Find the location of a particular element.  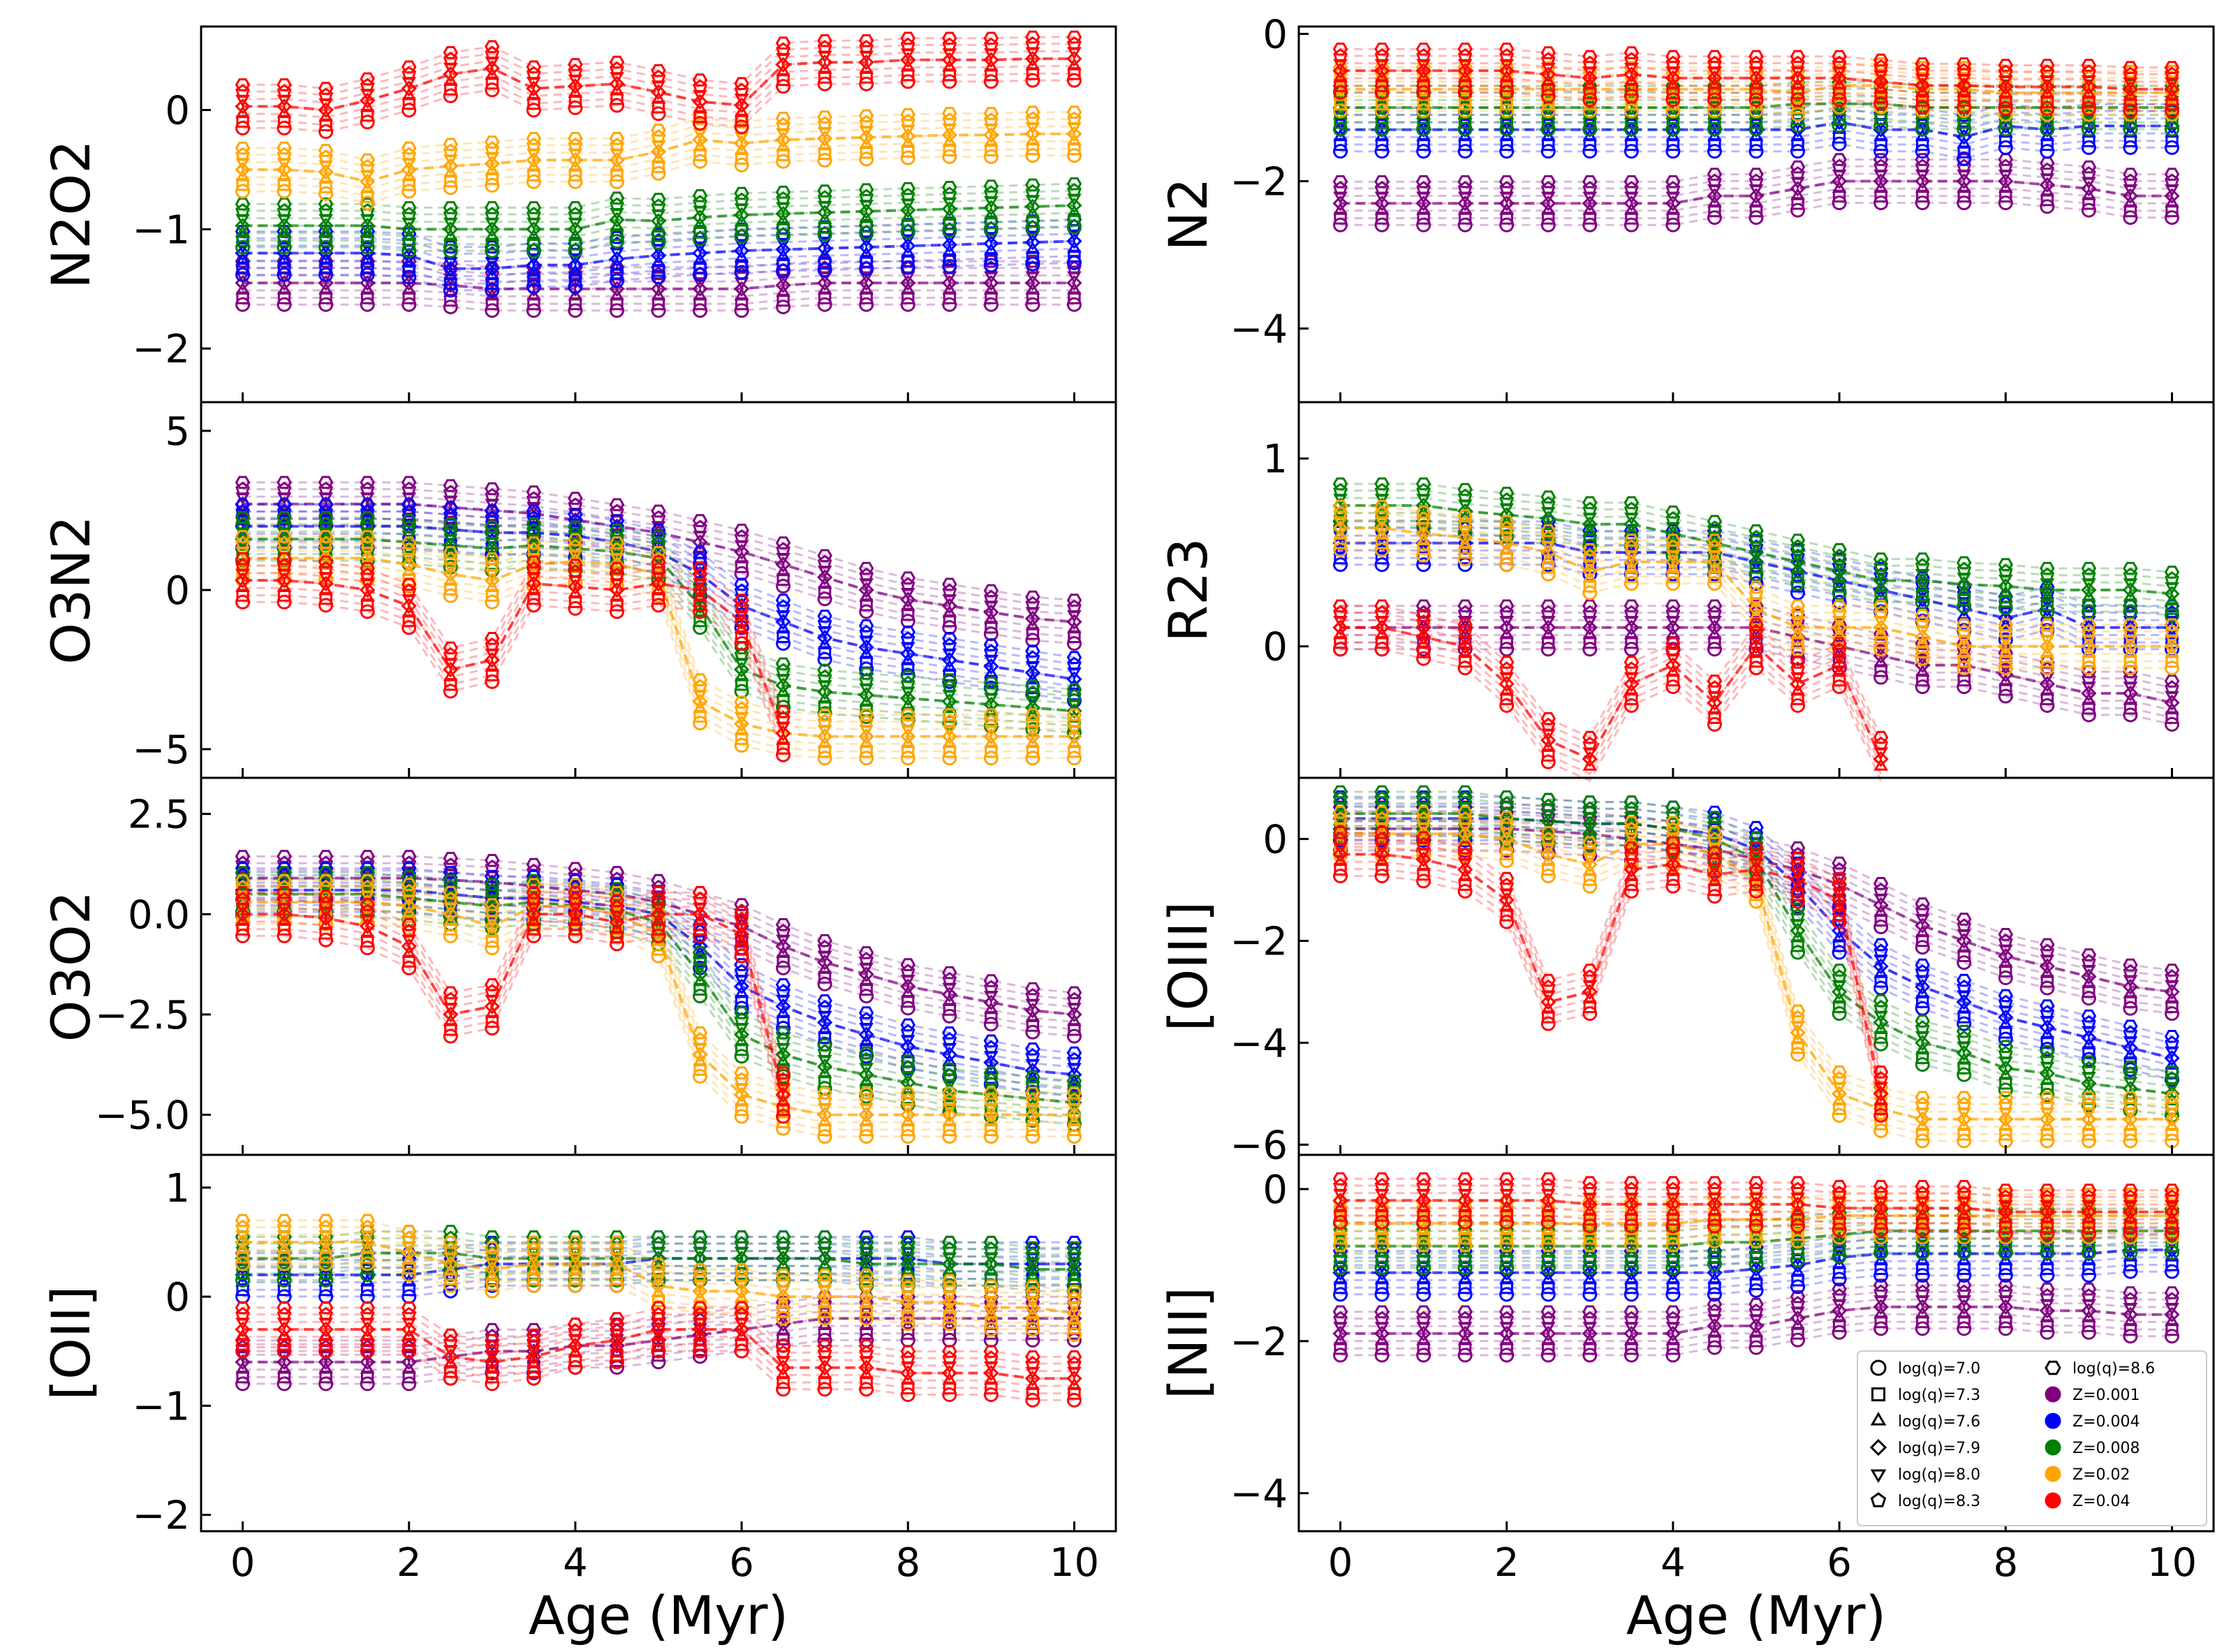

y-tick-label: 0.0 is located at coordinates (159, 915).